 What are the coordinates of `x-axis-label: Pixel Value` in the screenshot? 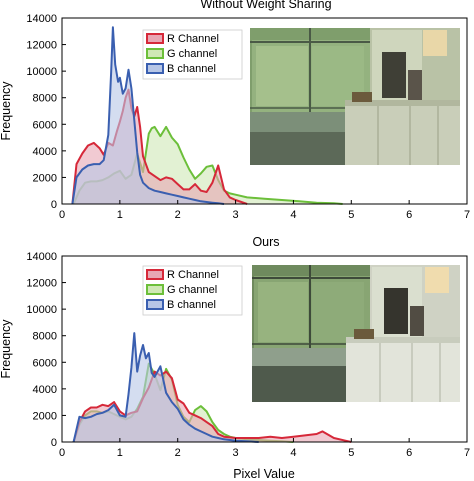 It's located at (264, 474).